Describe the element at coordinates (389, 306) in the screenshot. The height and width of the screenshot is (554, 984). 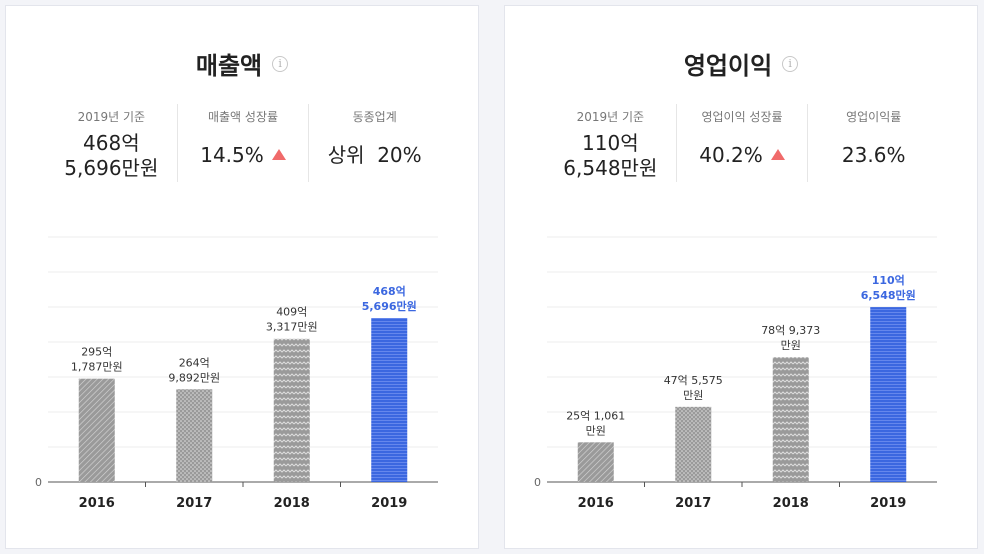
I see `bar-value-label: 5,696만원` at that location.